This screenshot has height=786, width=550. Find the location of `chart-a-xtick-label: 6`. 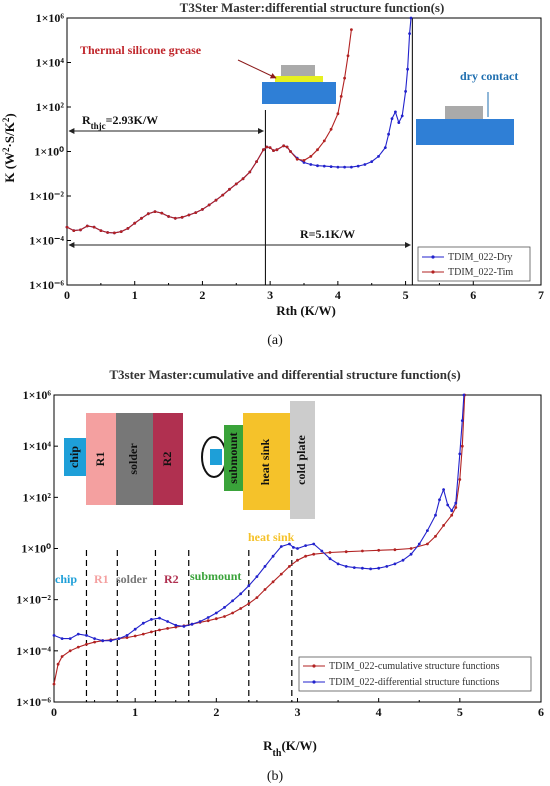

chart-a-xtick-label: 6 is located at coordinates (473, 295).